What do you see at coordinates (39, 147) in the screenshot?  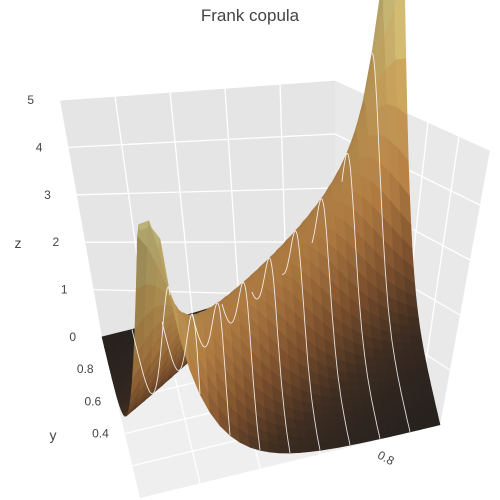 I see `z-tick-label: 4` at bounding box center [39, 147].